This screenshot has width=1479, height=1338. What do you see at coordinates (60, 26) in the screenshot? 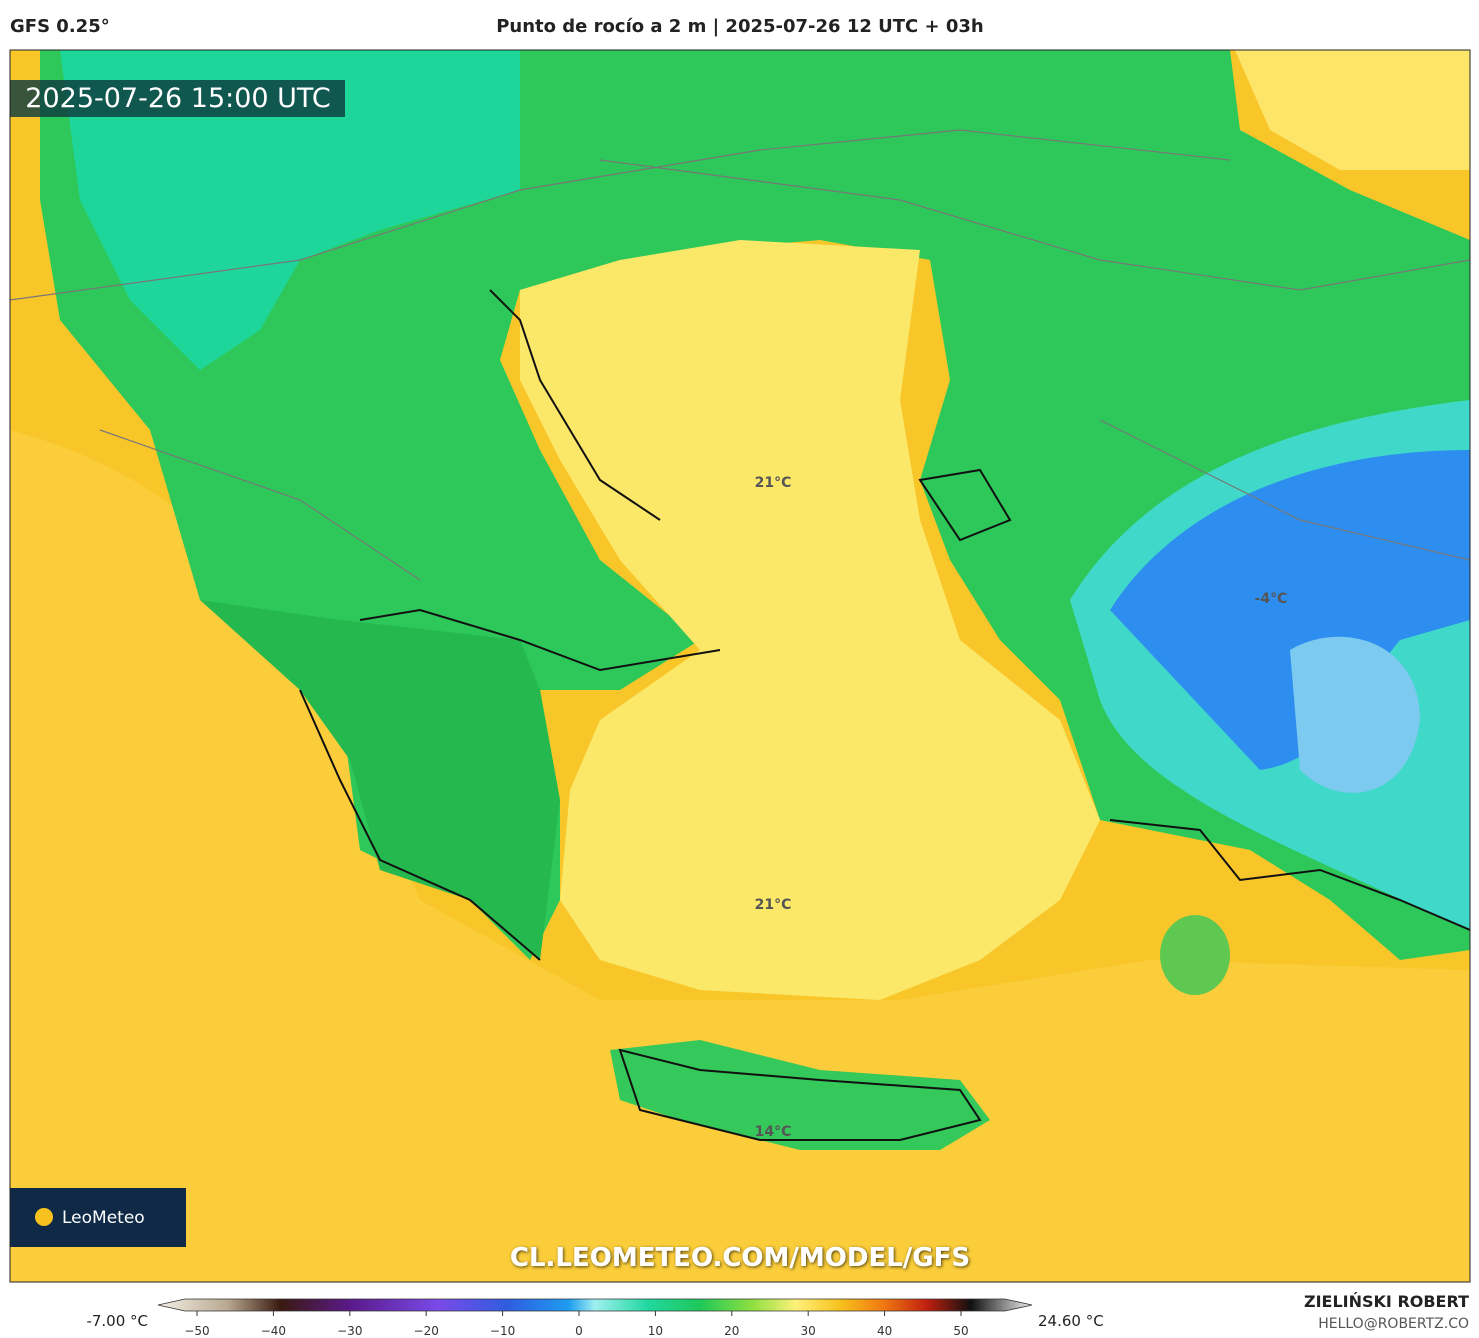
I see `model-name: GFS 0.25°` at bounding box center [60, 26].